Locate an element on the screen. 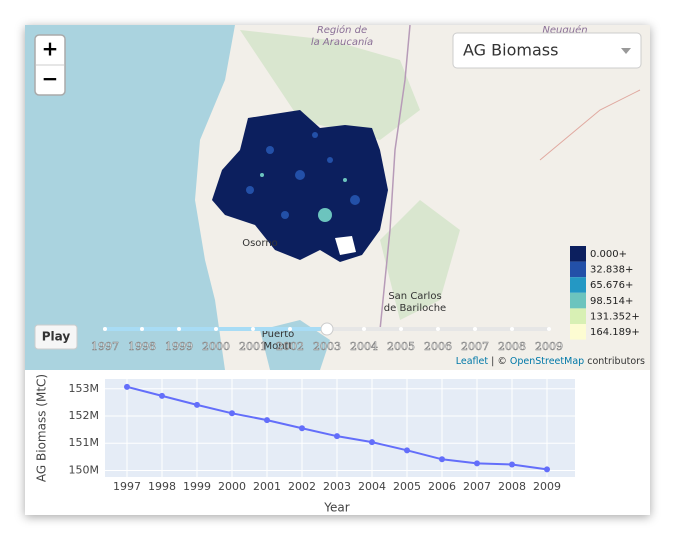  x-tick-label: 2001 is located at coordinates (267, 486).